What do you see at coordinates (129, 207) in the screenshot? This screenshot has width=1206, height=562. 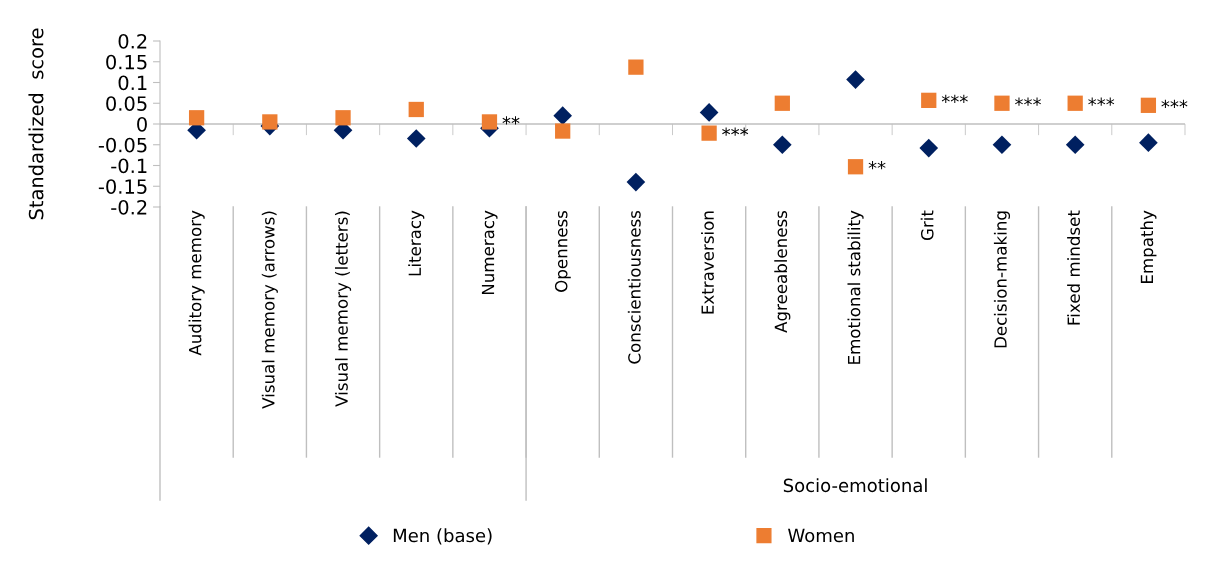 I see `y-tick-label: -0.2` at bounding box center [129, 207].